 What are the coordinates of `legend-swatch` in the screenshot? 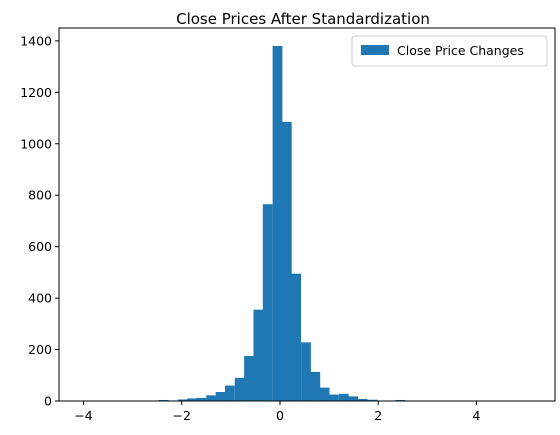 It's located at (375, 50).